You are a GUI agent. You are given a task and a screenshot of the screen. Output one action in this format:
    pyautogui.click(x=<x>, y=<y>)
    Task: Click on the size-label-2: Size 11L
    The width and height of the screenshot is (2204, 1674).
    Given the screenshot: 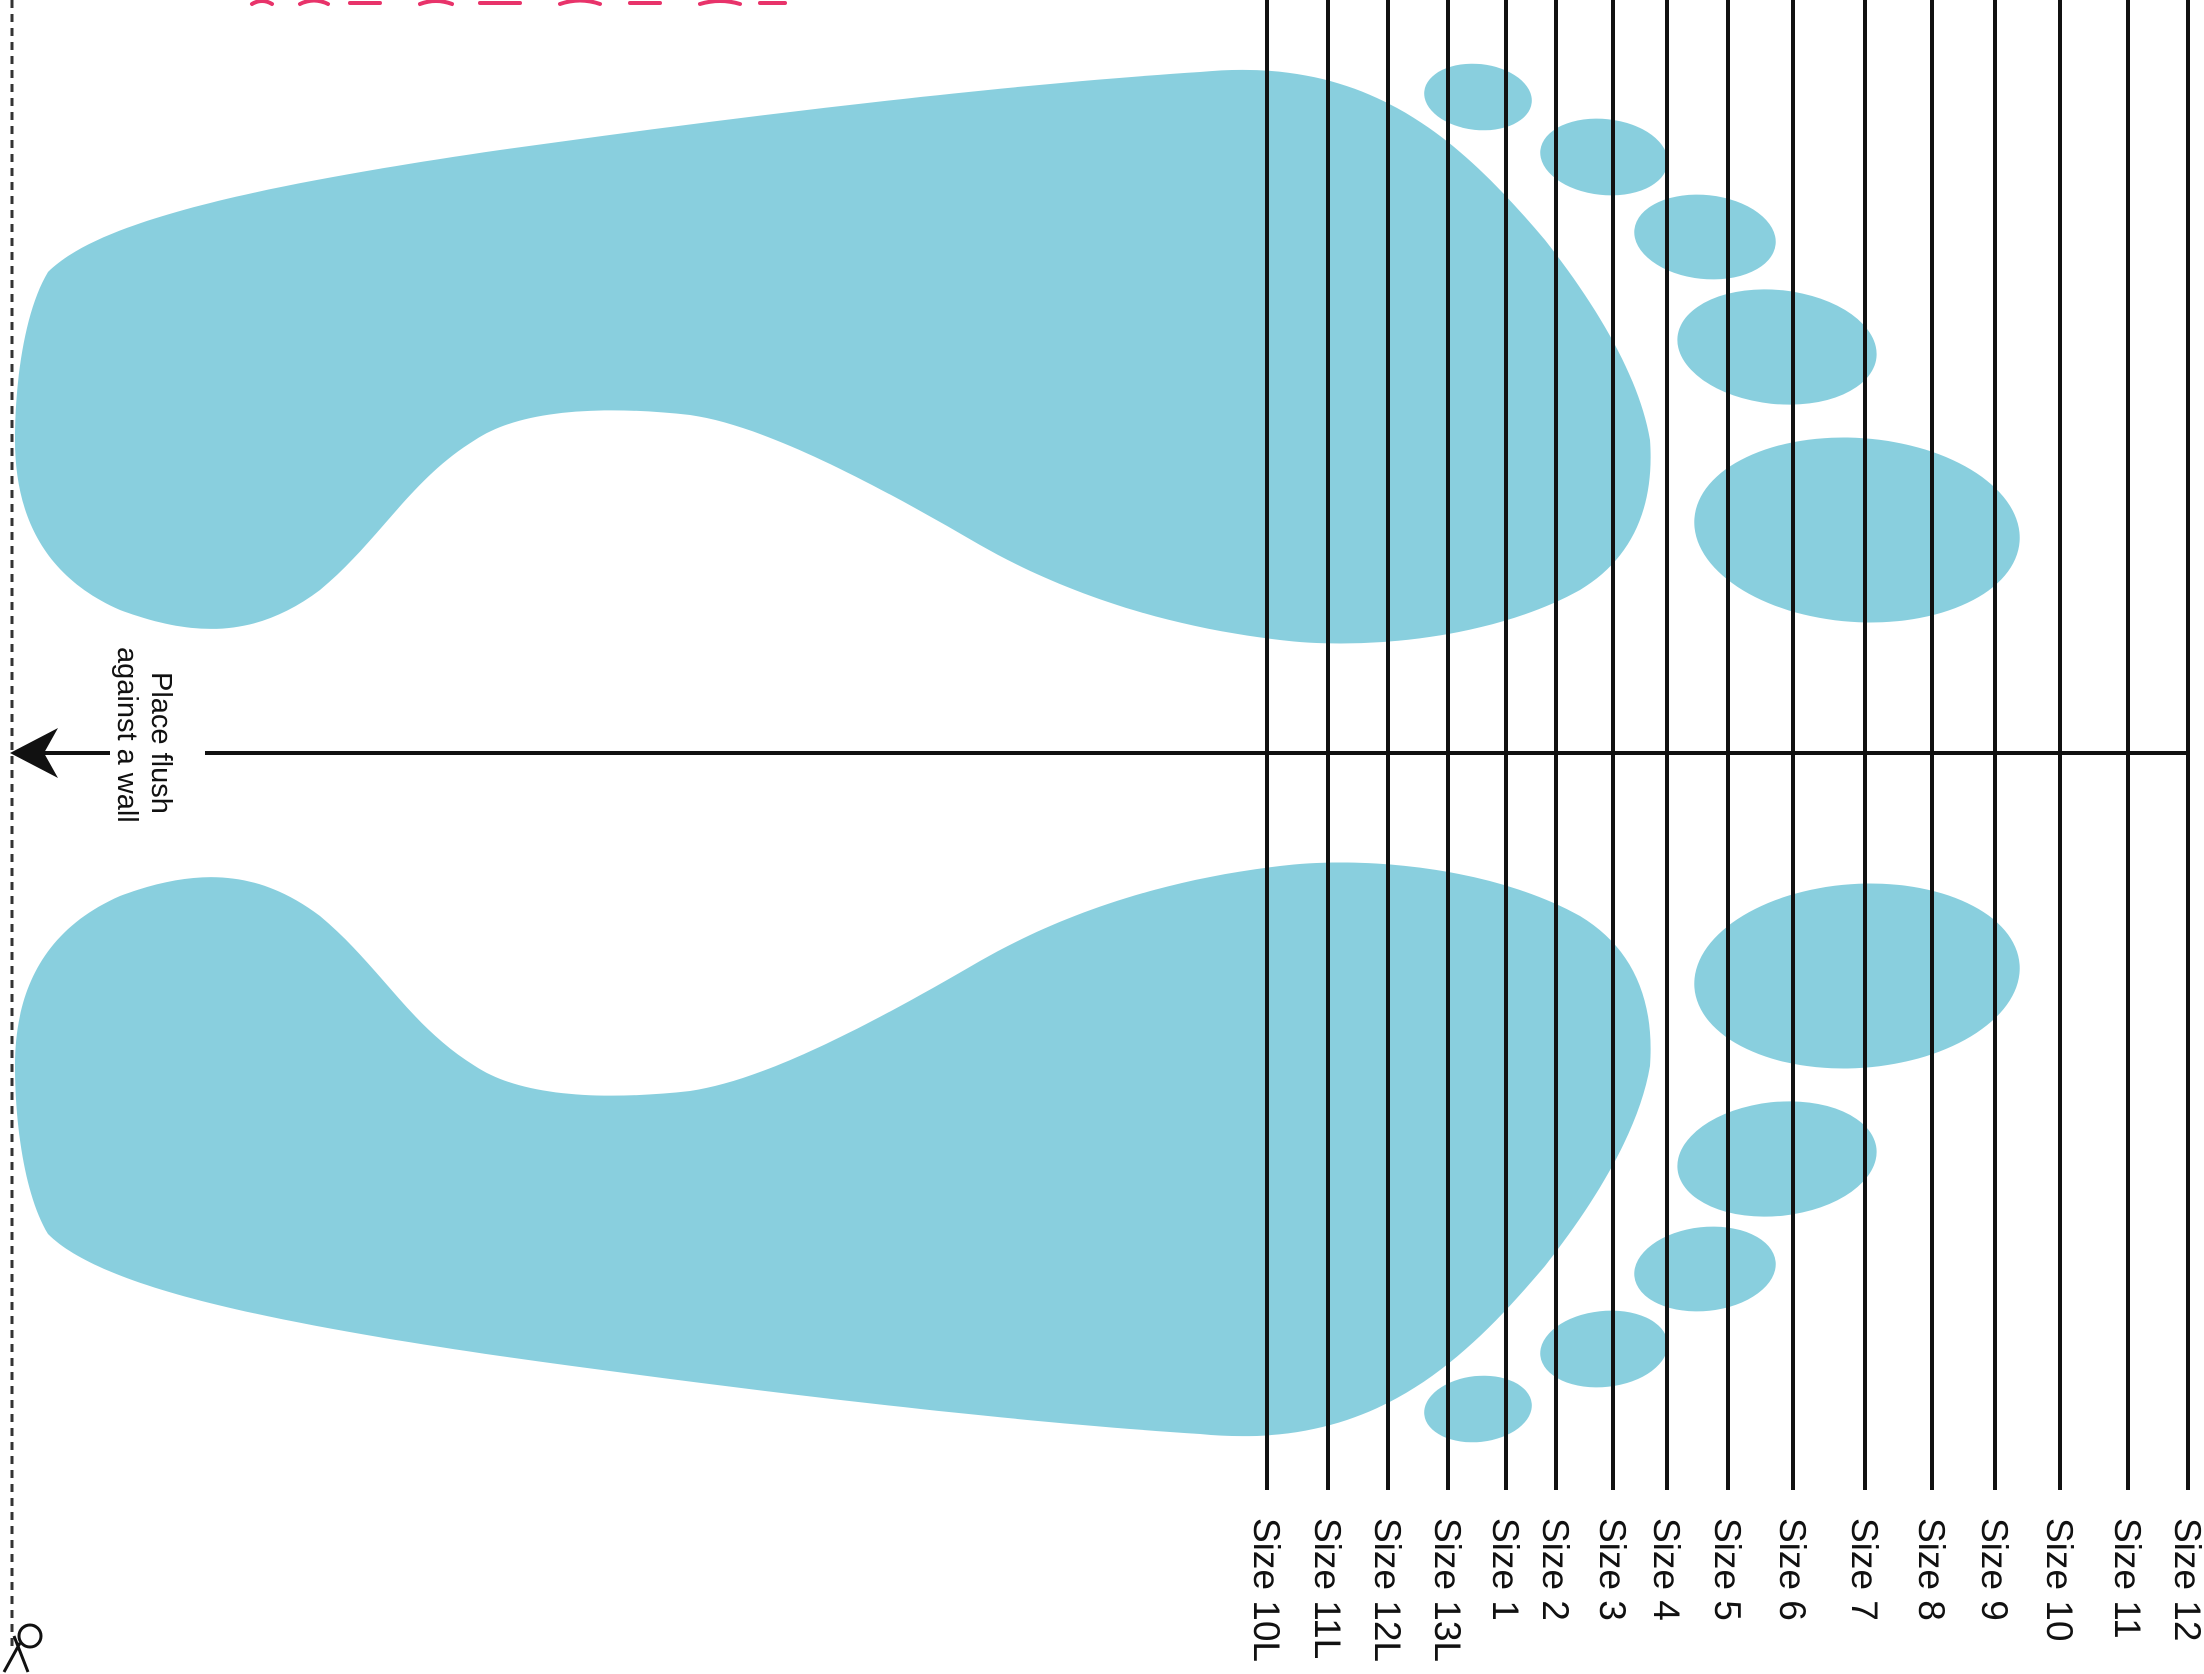 What is the action you would take?
    pyautogui.click(x=1327, y=1588)
    